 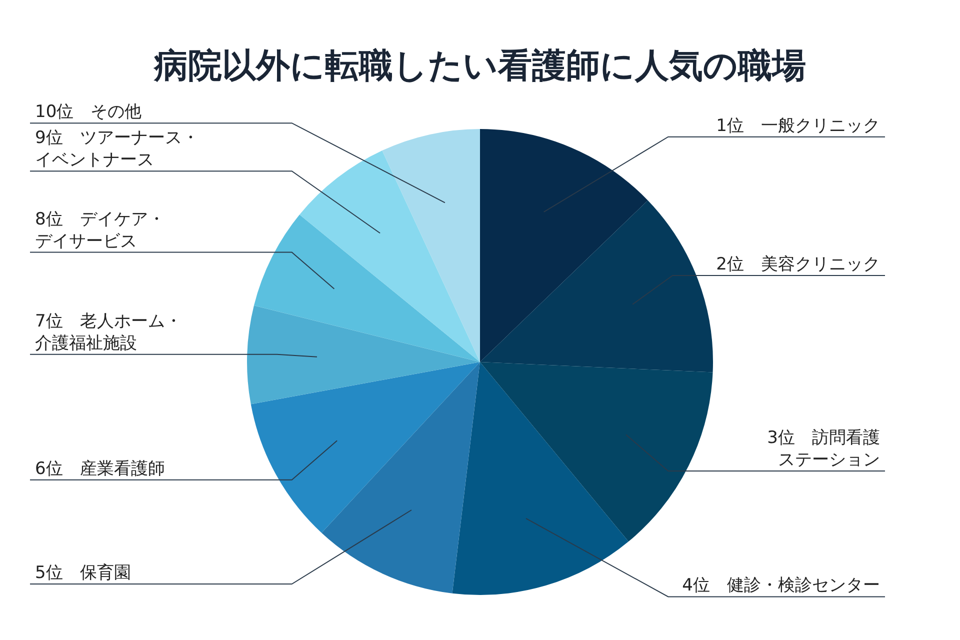 What do you see at coordinates (798, 264) in the screenshot?
I see `slice-label: 2位 美容クリニック` at bounding box center [798, 264].